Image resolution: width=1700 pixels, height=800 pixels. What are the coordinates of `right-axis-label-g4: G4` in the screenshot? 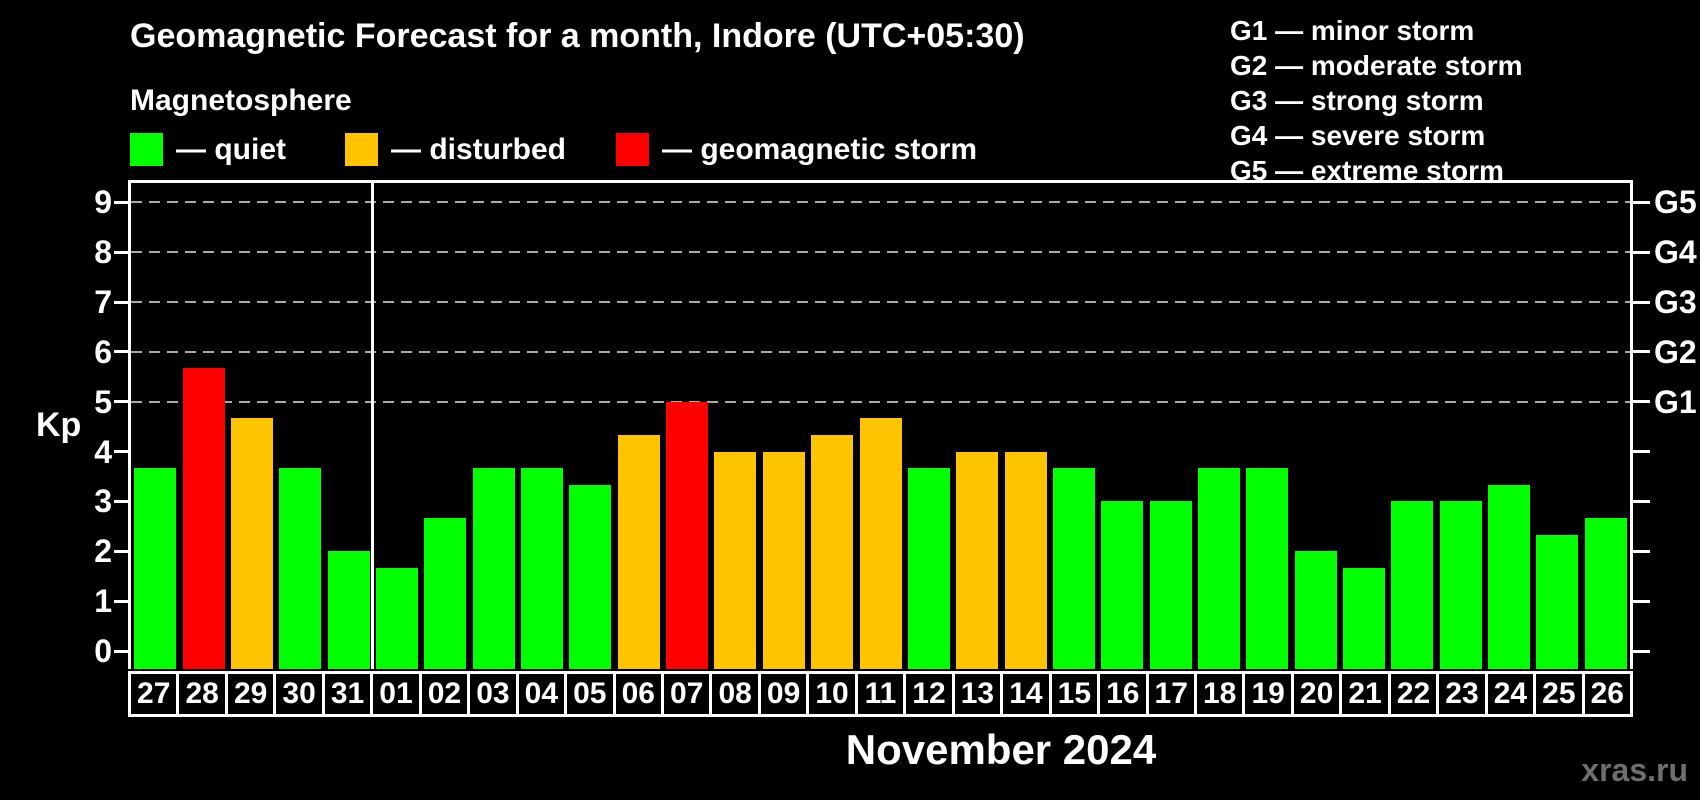 It's located at (1675, 252).